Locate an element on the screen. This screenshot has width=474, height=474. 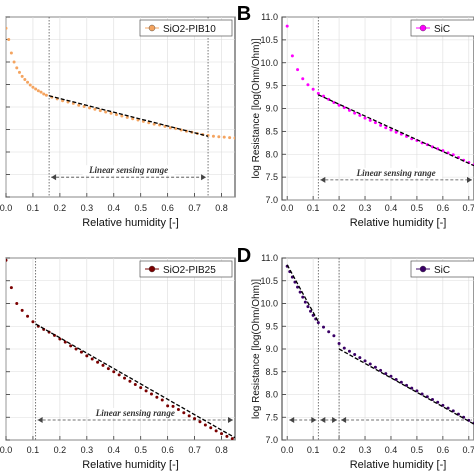
x-tick-label: 0.8 is located at coordinates (221, 450).